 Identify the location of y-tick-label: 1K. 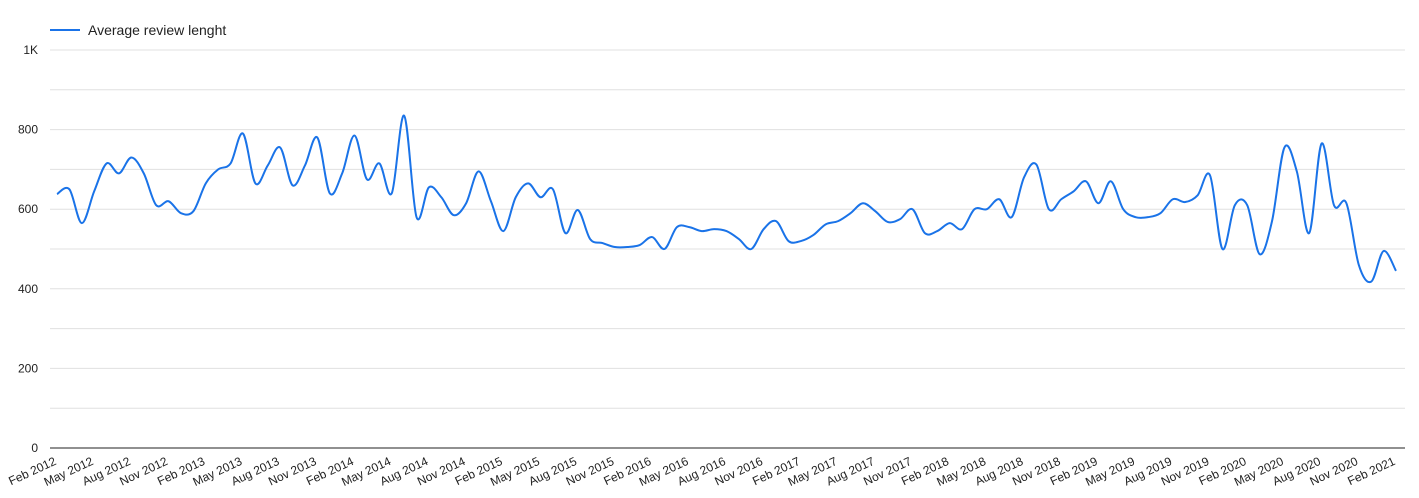
(30, 50).